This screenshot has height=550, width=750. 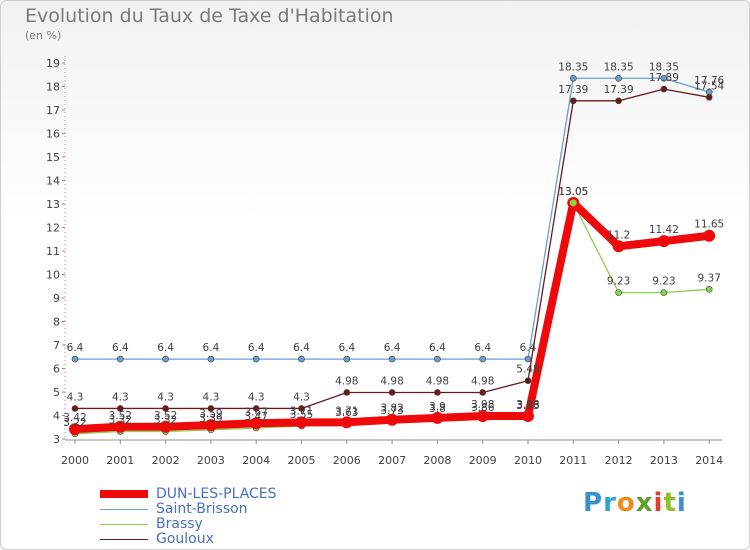 I want to click on y-tick-label: 5, so click(x=56, y=392).